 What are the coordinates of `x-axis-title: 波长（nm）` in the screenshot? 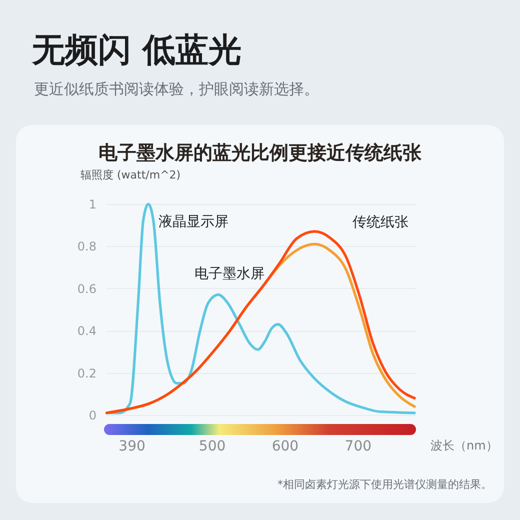 It's located at (464, 445).